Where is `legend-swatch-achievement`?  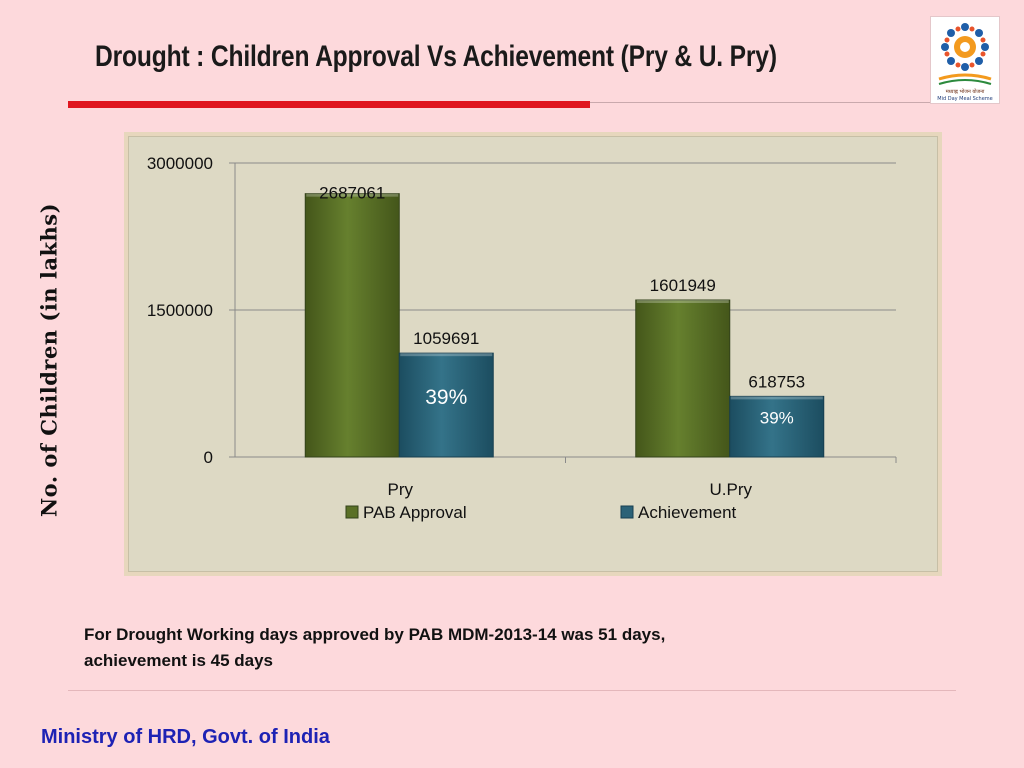 legend-swatch-achievement is located at coordinates (627, 512).